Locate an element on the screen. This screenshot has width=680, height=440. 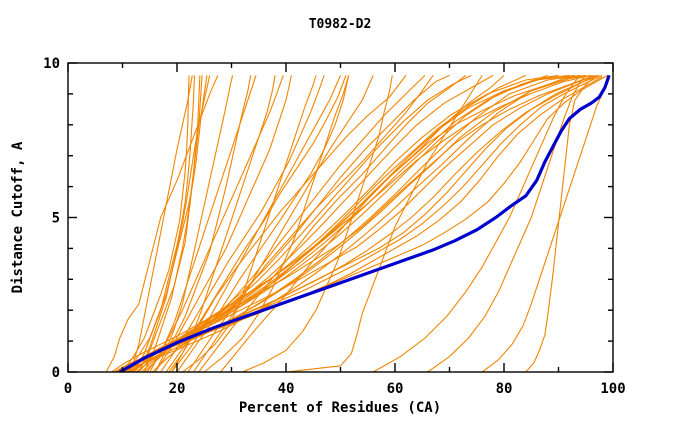
y-tick-label: 5 is located at coordinates (56, 219).